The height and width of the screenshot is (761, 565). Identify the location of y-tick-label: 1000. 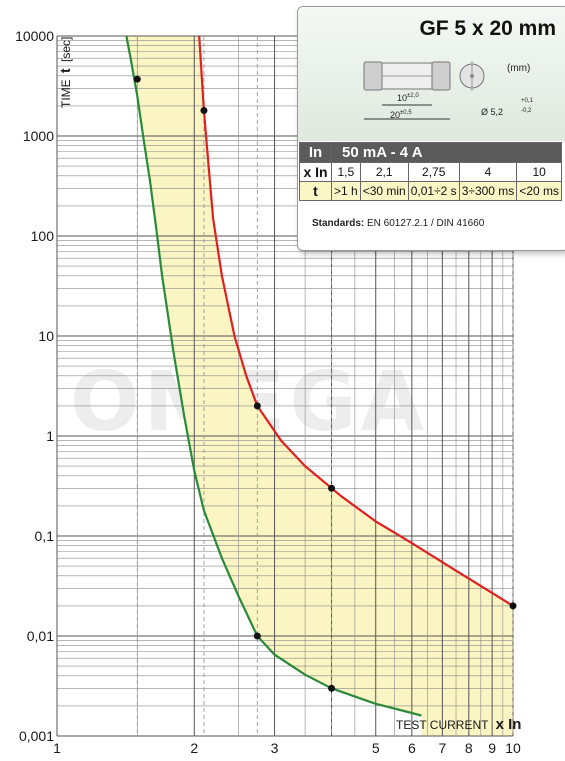
(38, 136).